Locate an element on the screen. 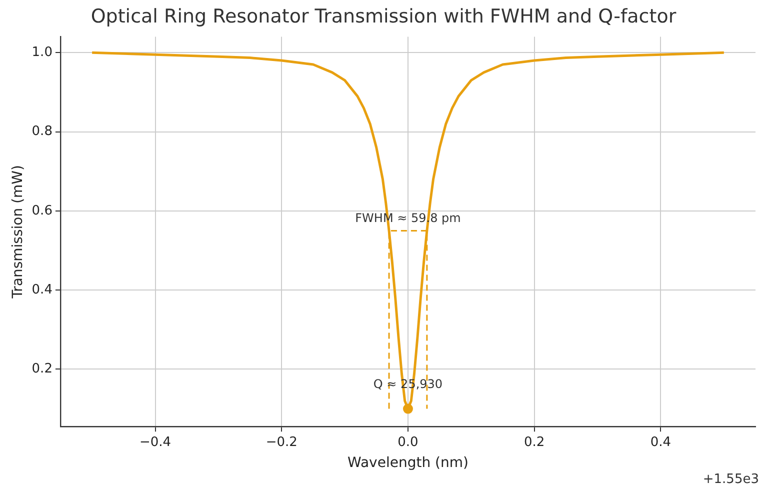  x-tick-label: −0.4 is located at coordinates (155, 442).